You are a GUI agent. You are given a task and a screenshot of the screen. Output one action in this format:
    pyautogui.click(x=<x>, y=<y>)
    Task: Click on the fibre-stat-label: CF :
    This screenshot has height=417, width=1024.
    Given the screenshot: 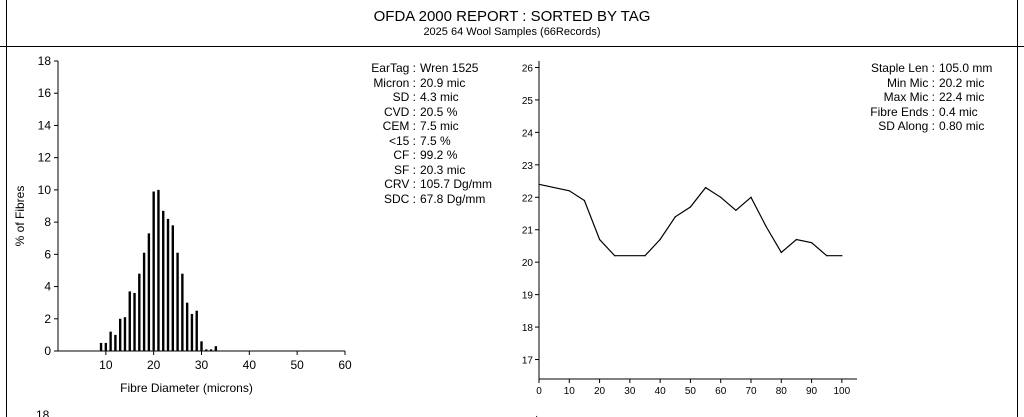 What is the action you would take?
    pyautogui.click(x=404, y=155)
    